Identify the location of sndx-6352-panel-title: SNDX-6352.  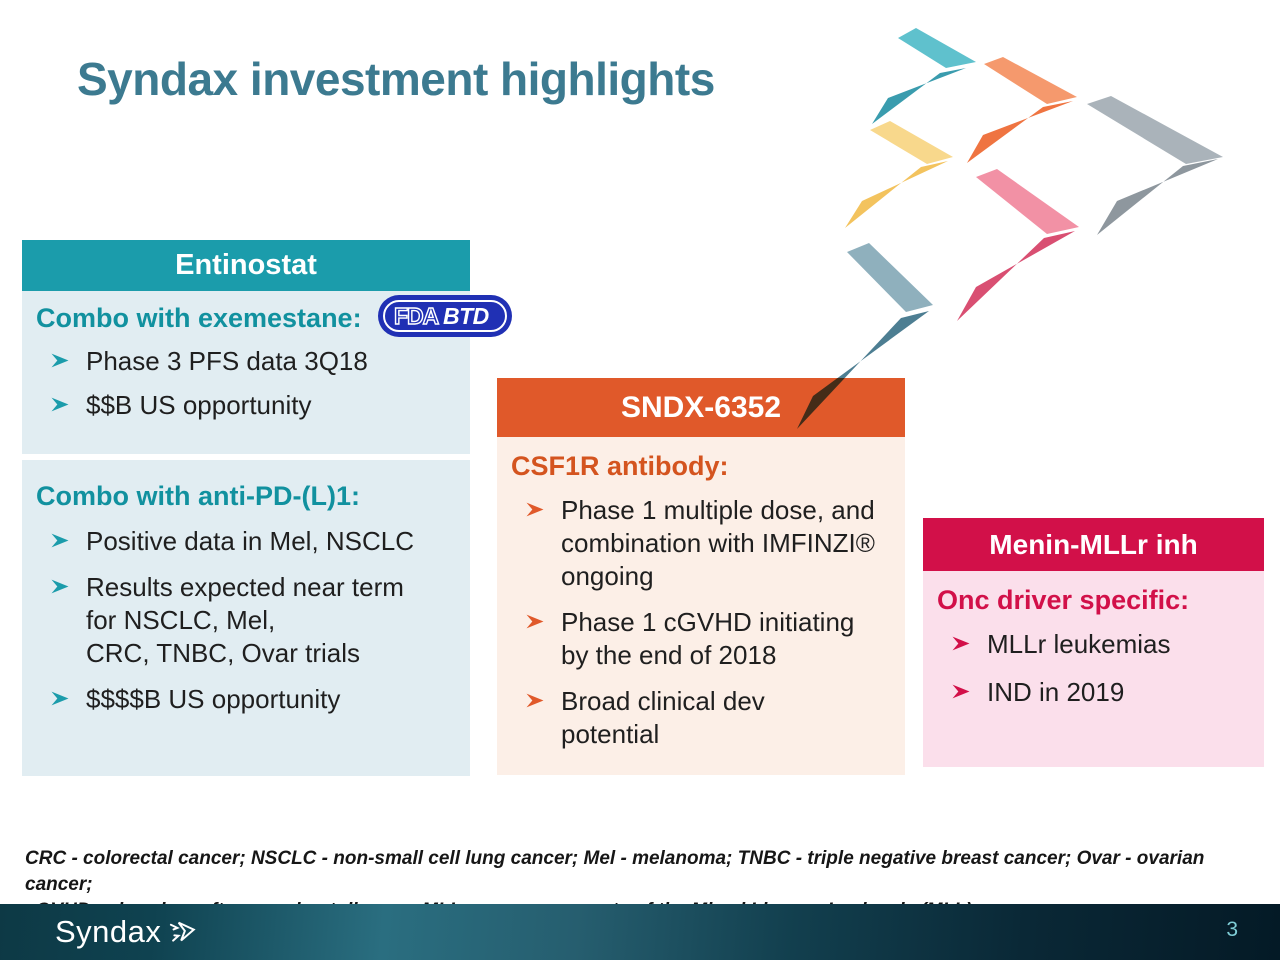
(701, 407).